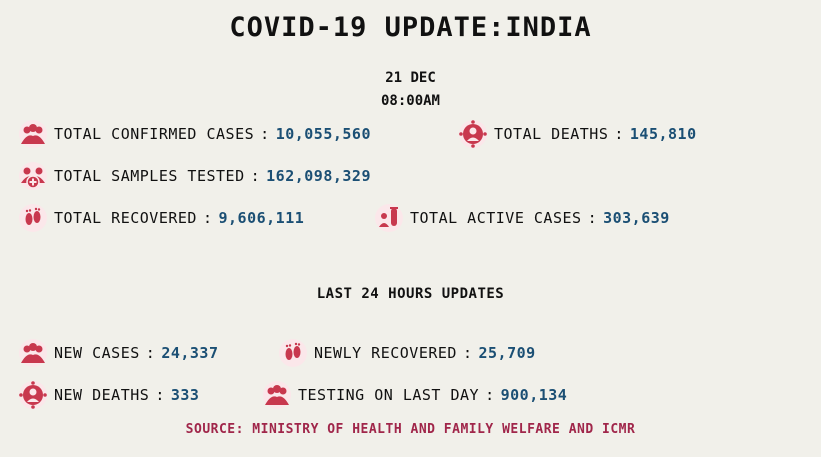 The image size is (821, 457). I want to click on stat-total-samples: TOTAL SAMPLES TESTED : 162,098,329, so click(194, 176).